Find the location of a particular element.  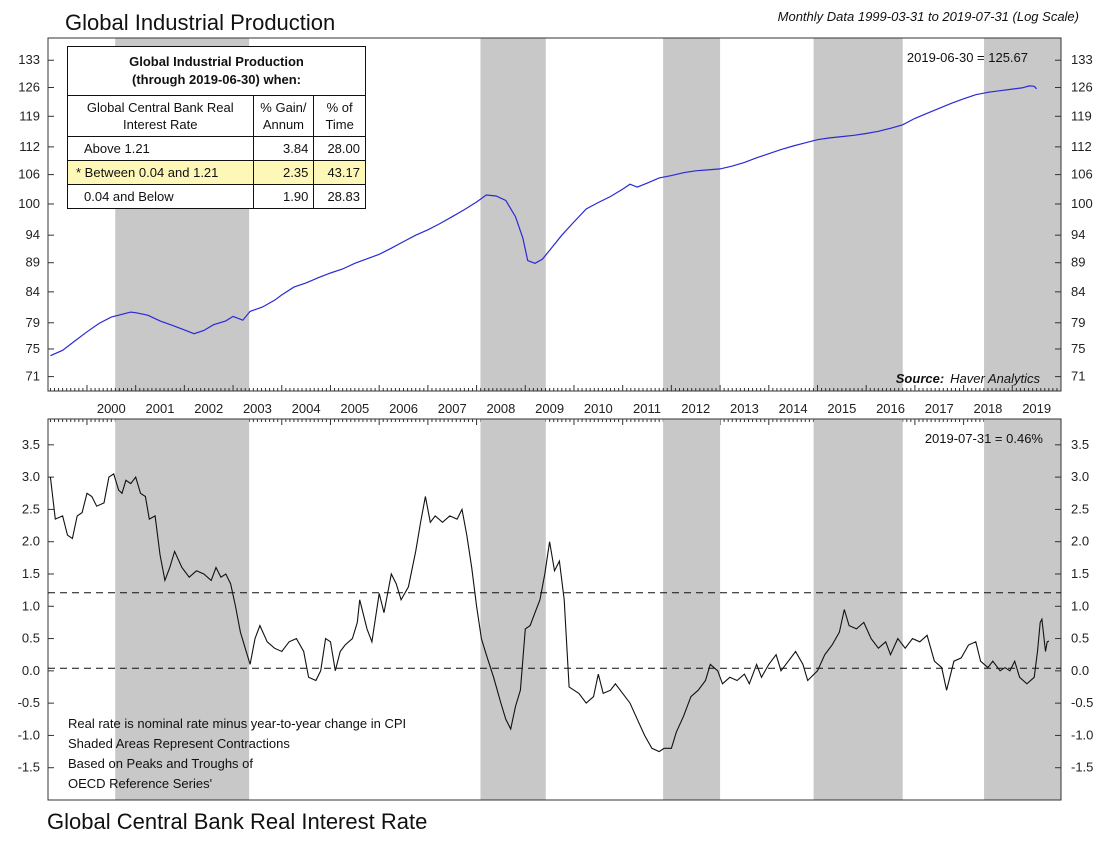

y-tick-label: 0.0 is located at coordinates (31, 670).